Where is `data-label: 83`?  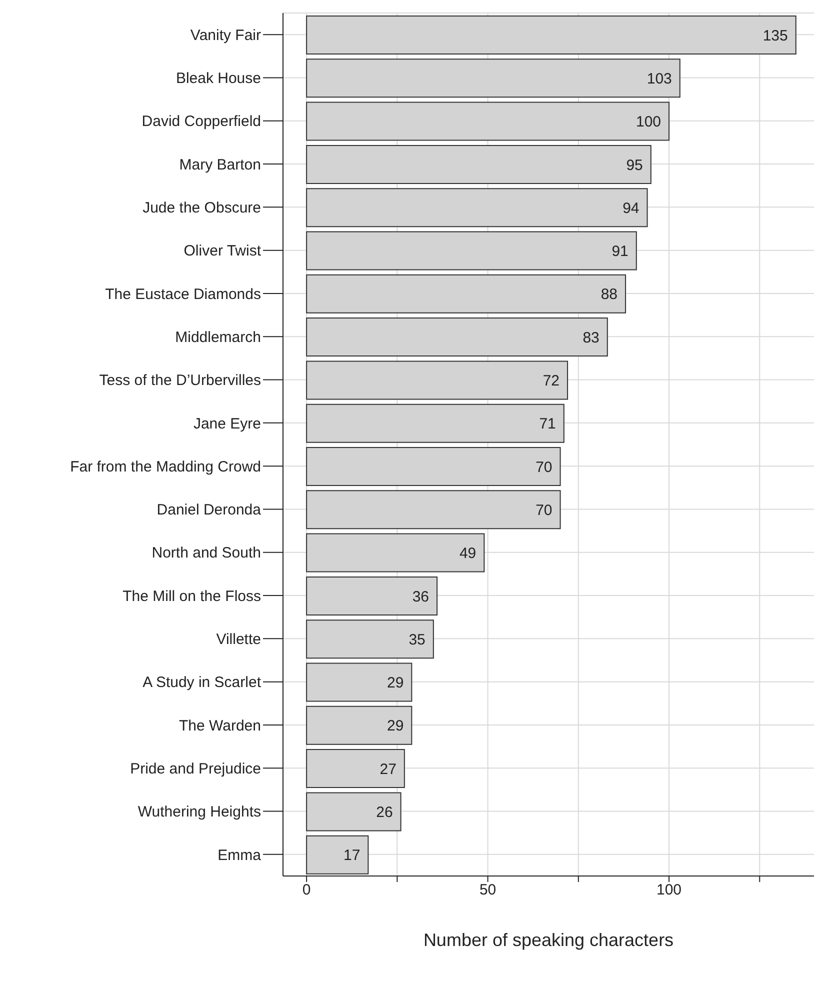 data-label: 83 is located at coordinates (591, 337).